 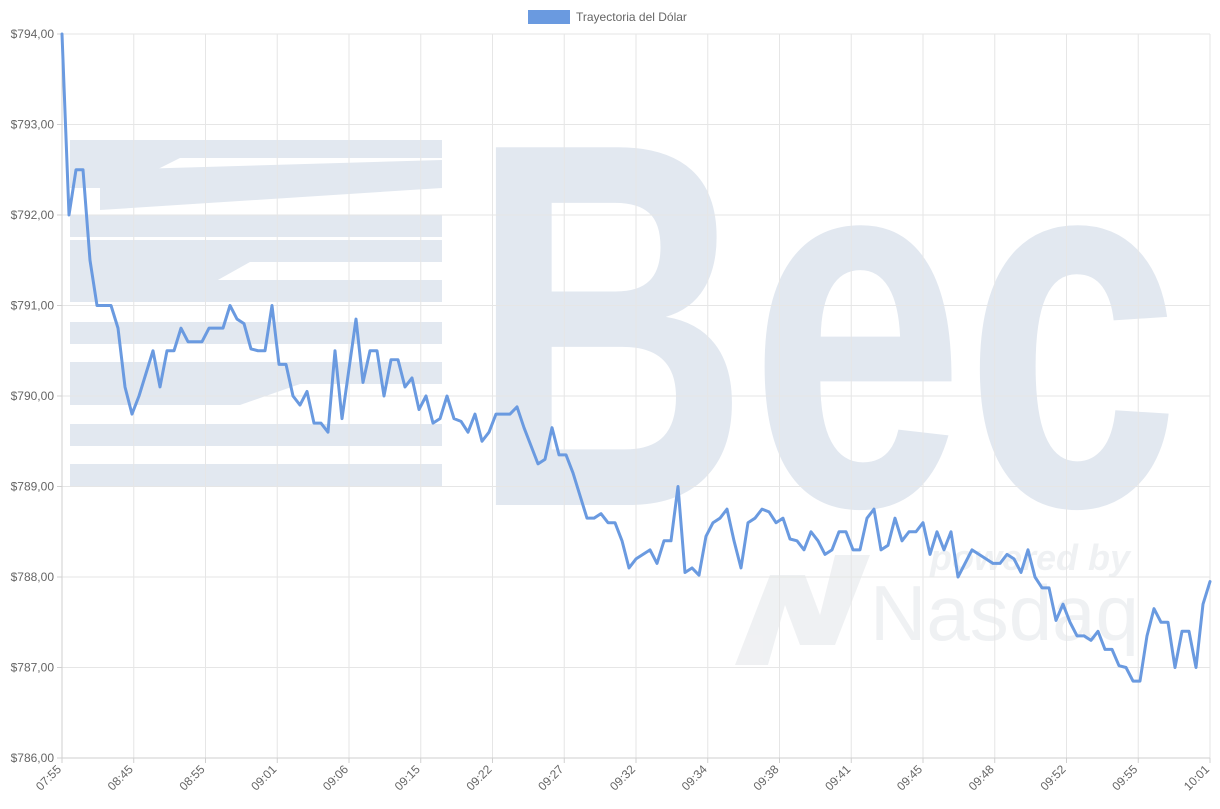 I want to click on y-tick-label: $787,00, so click(x=33, y=668).